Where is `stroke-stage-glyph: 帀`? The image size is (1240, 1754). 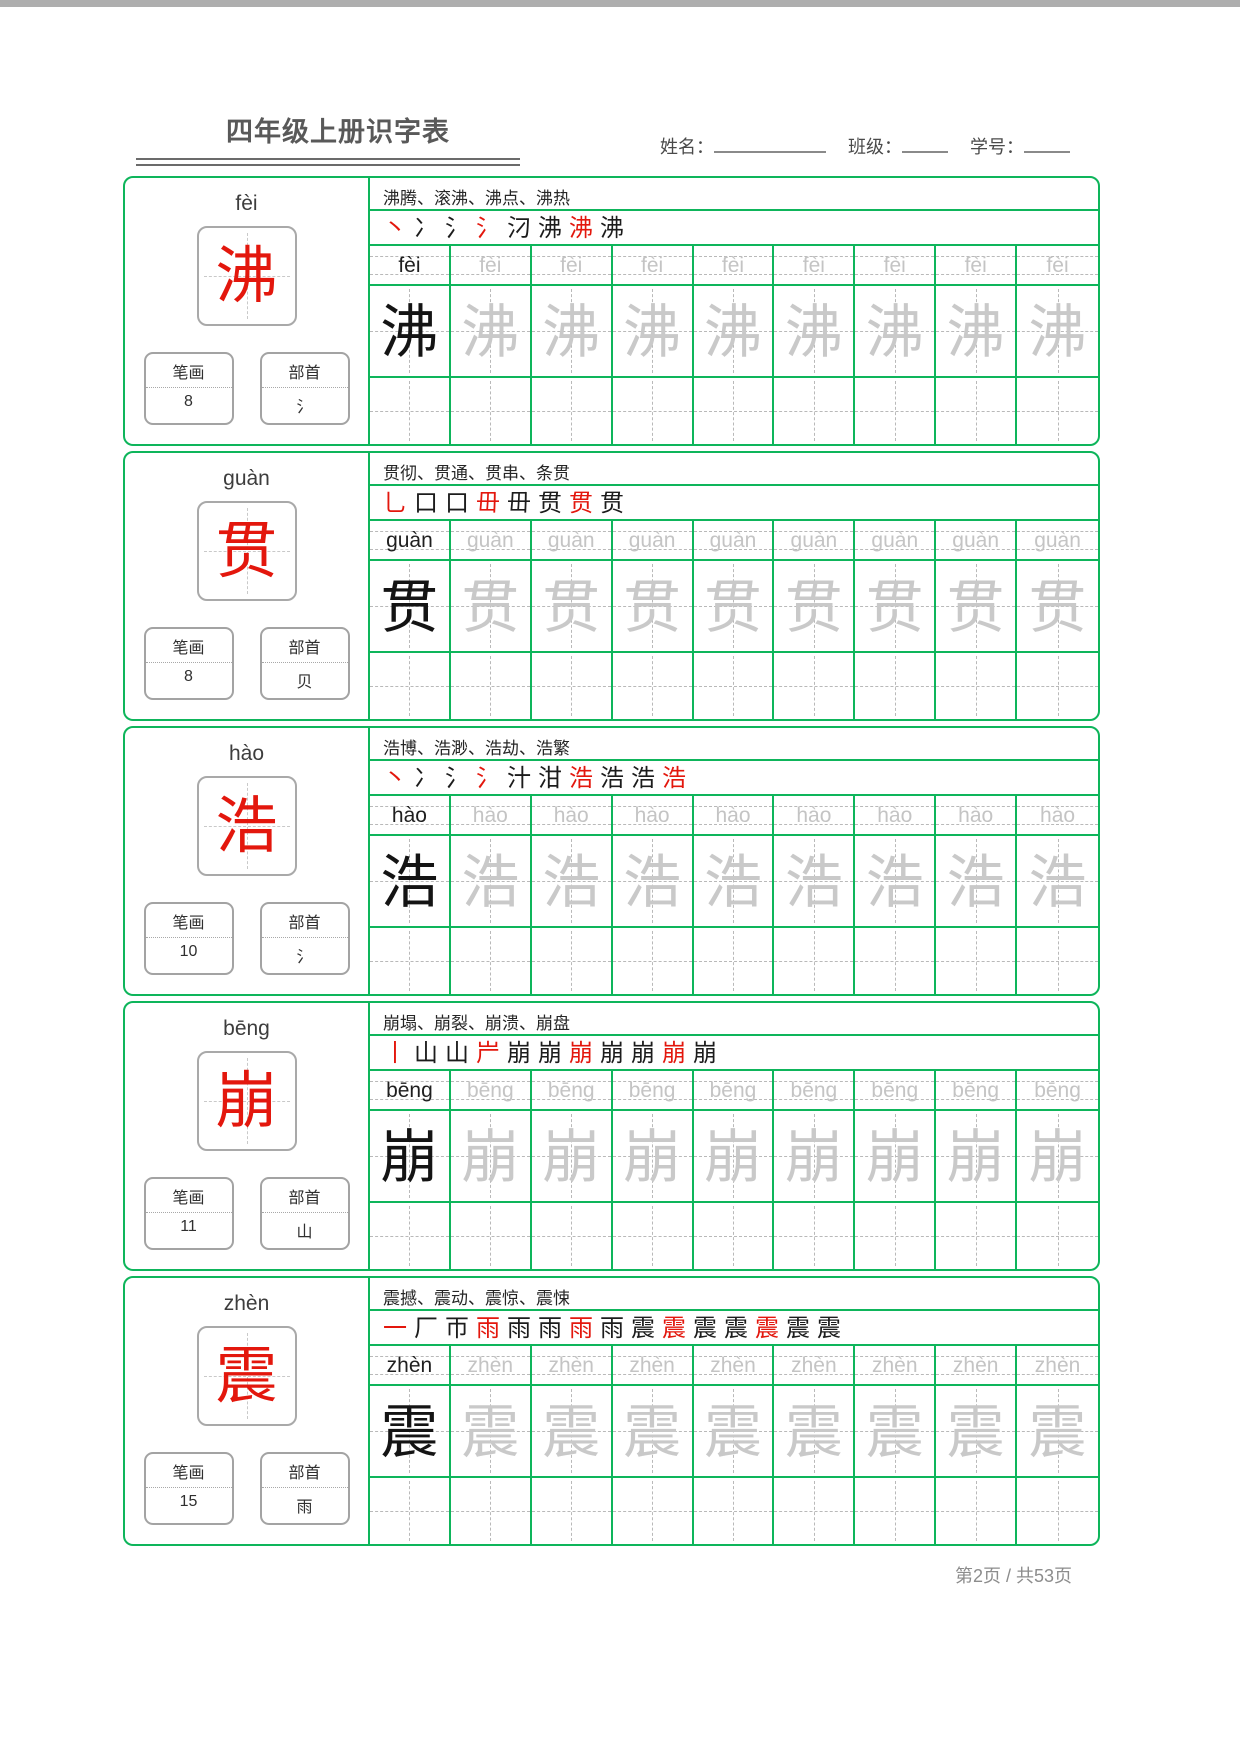 stroke-stage-glyph: 帀 is located at coordinates (457, 1328).